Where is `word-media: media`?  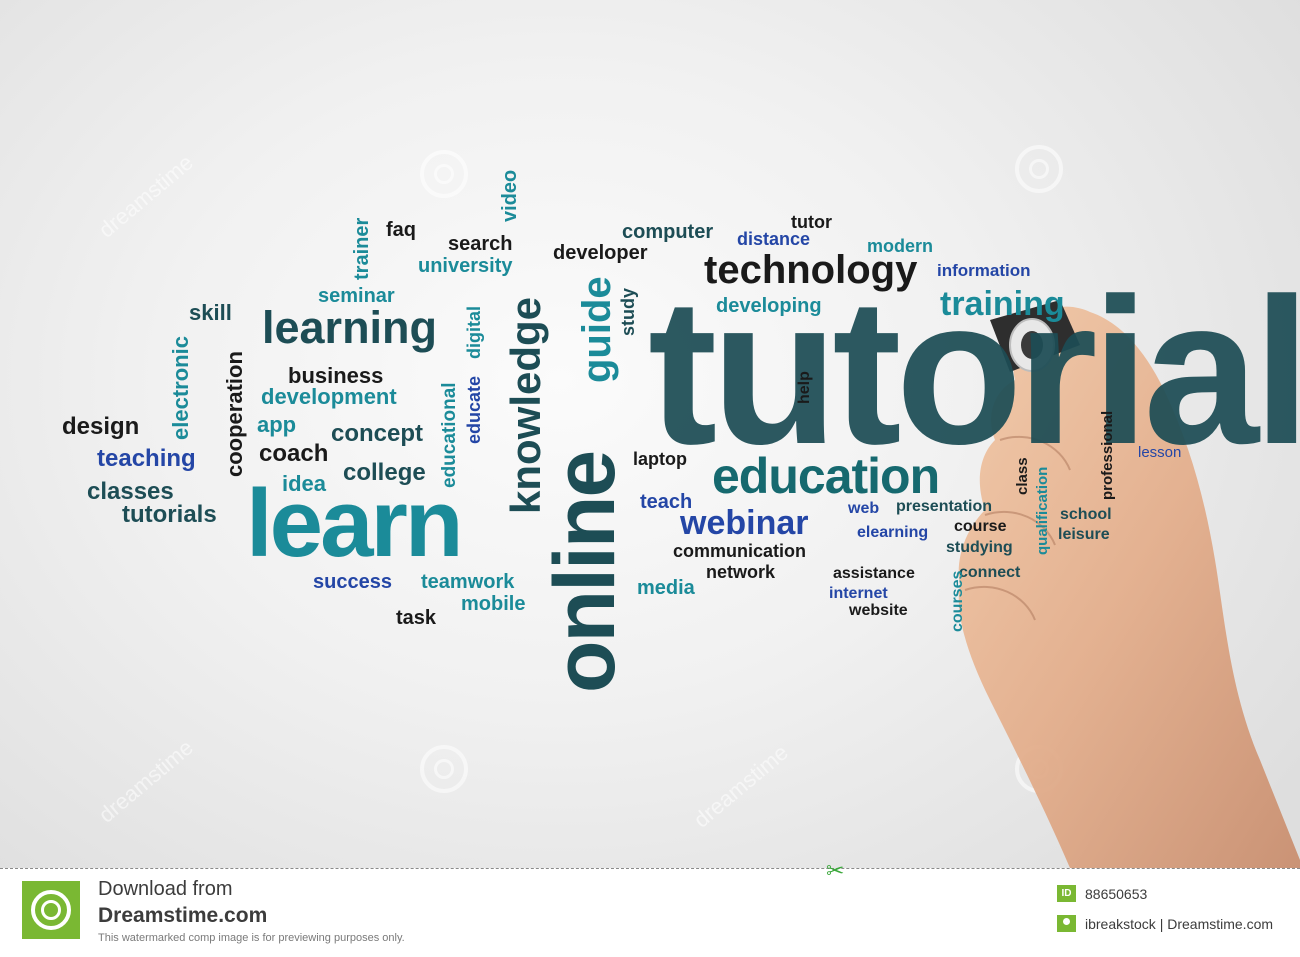
word-media: media is located at coordinates (666, 588).